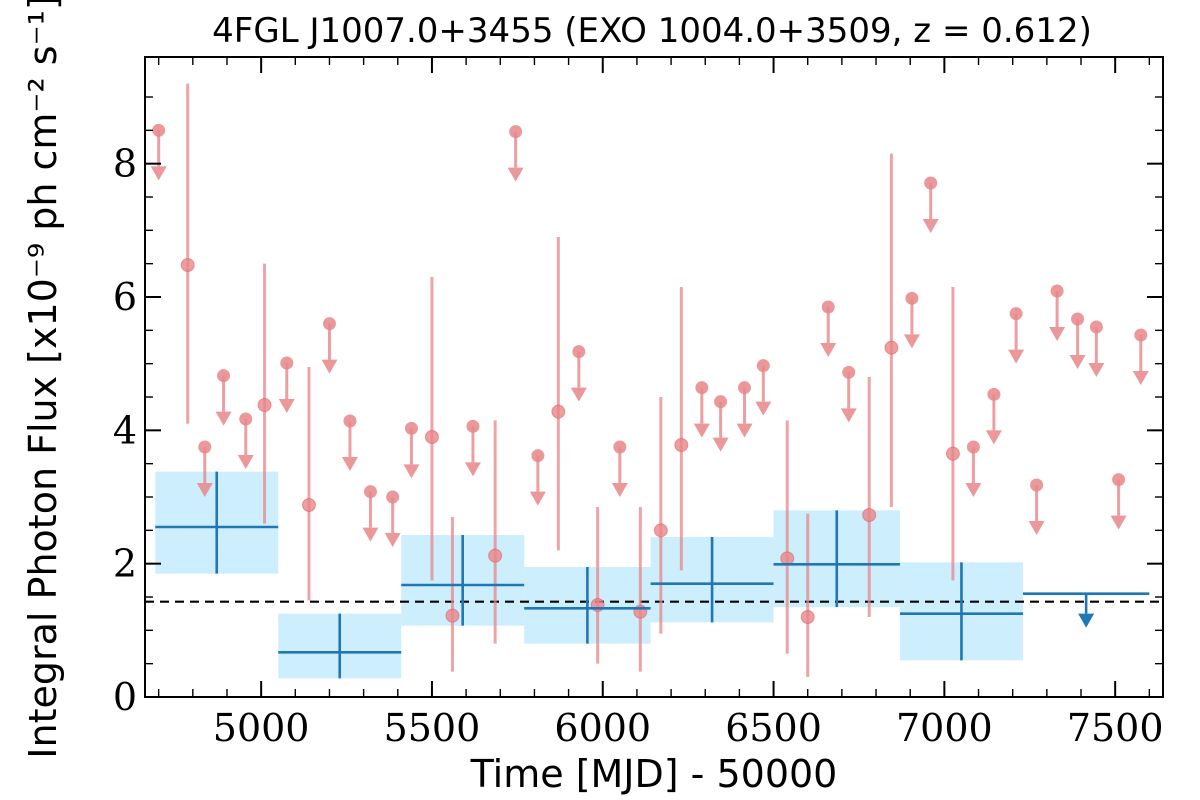 The width and height of the screenshot is (1200, 800). I want to click on x-tick-label: 5000, so click(261, 728).